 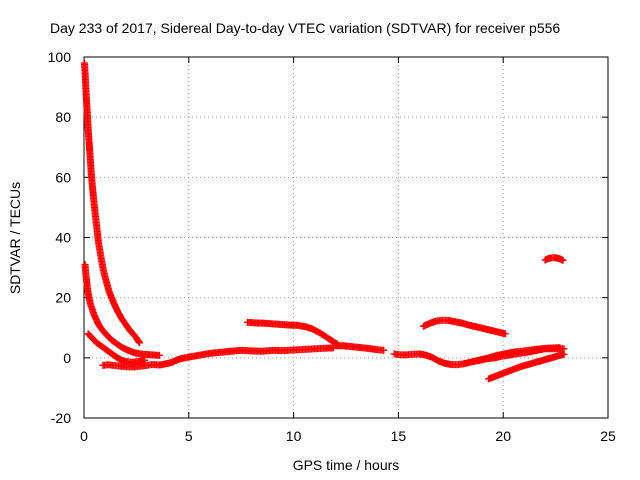 What do you see at coordinates (63, 238) in the screenshot?
I see `y-tick-label: 40` at bounding box center [63, 238].